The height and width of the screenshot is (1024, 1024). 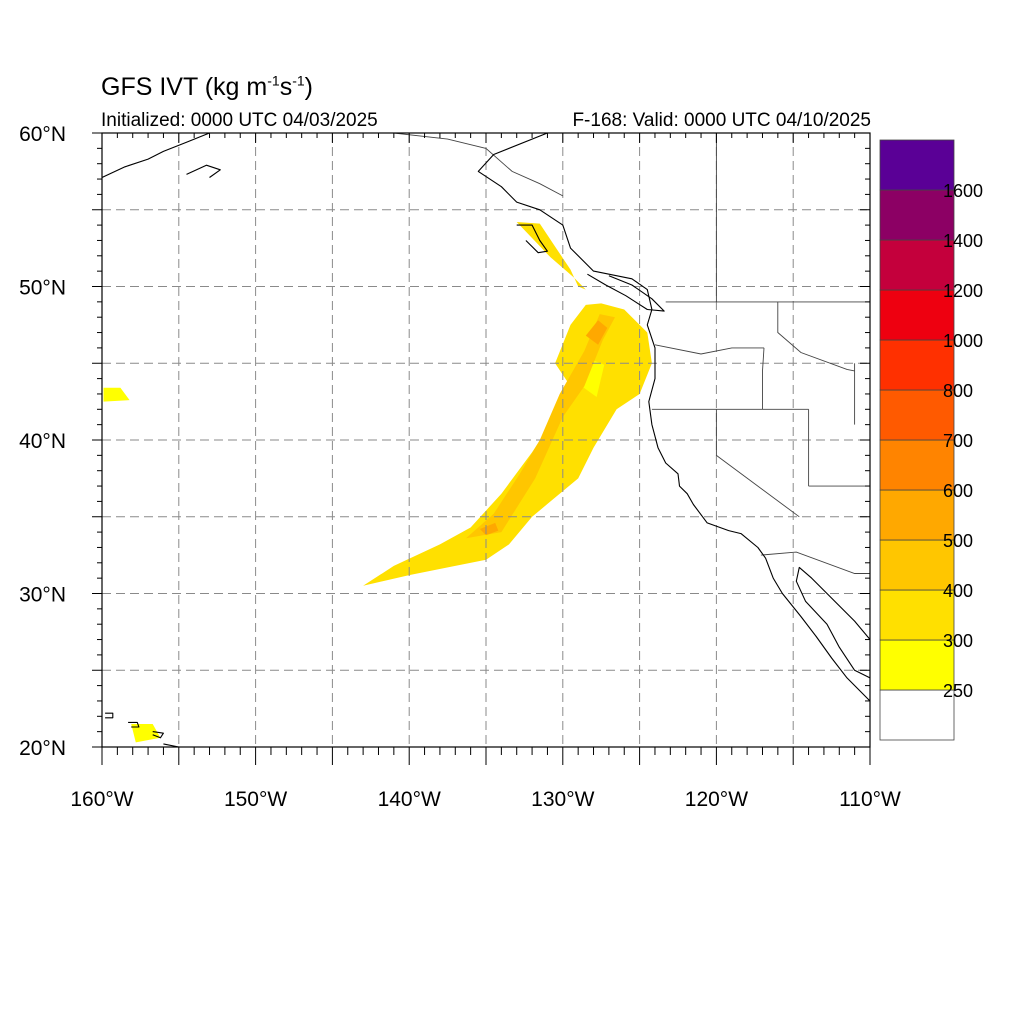 What do you see at coordinates (963, 291) in the screenshot?
I see `colorbar-label: 1200` at bounding box center [963, 291].